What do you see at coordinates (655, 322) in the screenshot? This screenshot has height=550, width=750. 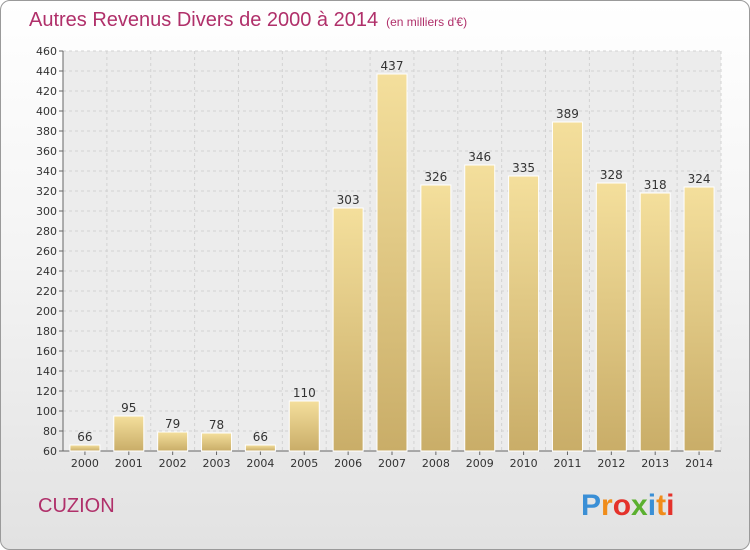 I see `bar-2013` at bounding box center [655, 322].